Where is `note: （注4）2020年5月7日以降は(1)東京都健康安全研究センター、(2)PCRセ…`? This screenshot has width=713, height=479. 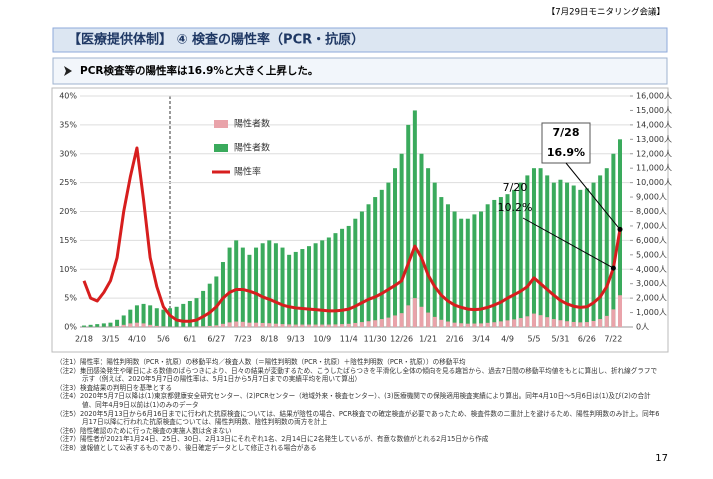 note: （注4）2020年5月7日以降は(1)東京都健康安全研究センター、(2)PCRセ… is located at coordinates (353, 400).